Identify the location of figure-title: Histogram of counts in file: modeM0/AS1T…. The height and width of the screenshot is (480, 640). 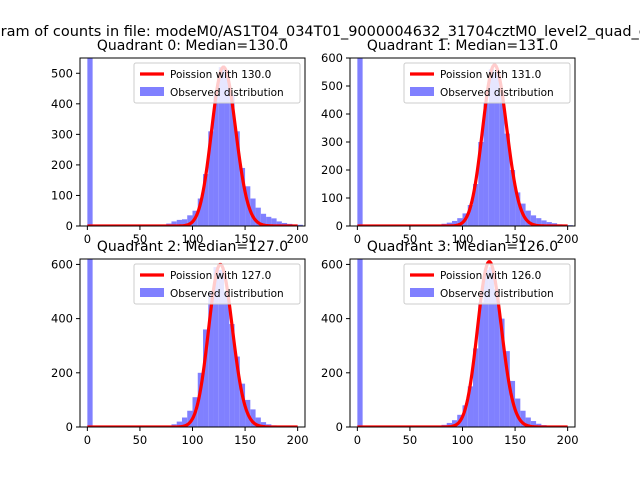
(320, 32).